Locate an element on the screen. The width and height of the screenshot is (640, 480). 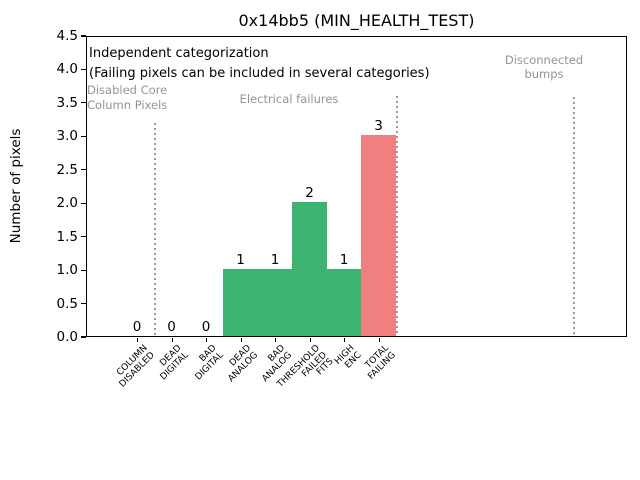
separator-disconnected-bumps-line is located at coordinates (574, 216).